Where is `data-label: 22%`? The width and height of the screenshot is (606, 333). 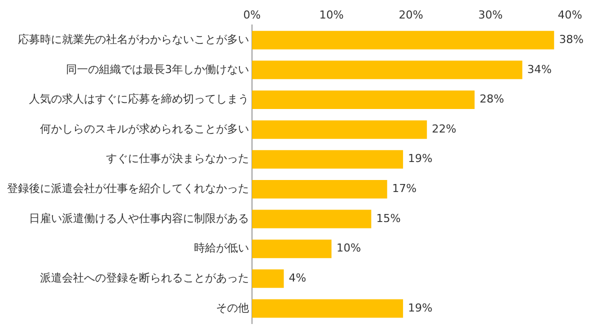 data-label: 22% is located at coordinates (444, 129).